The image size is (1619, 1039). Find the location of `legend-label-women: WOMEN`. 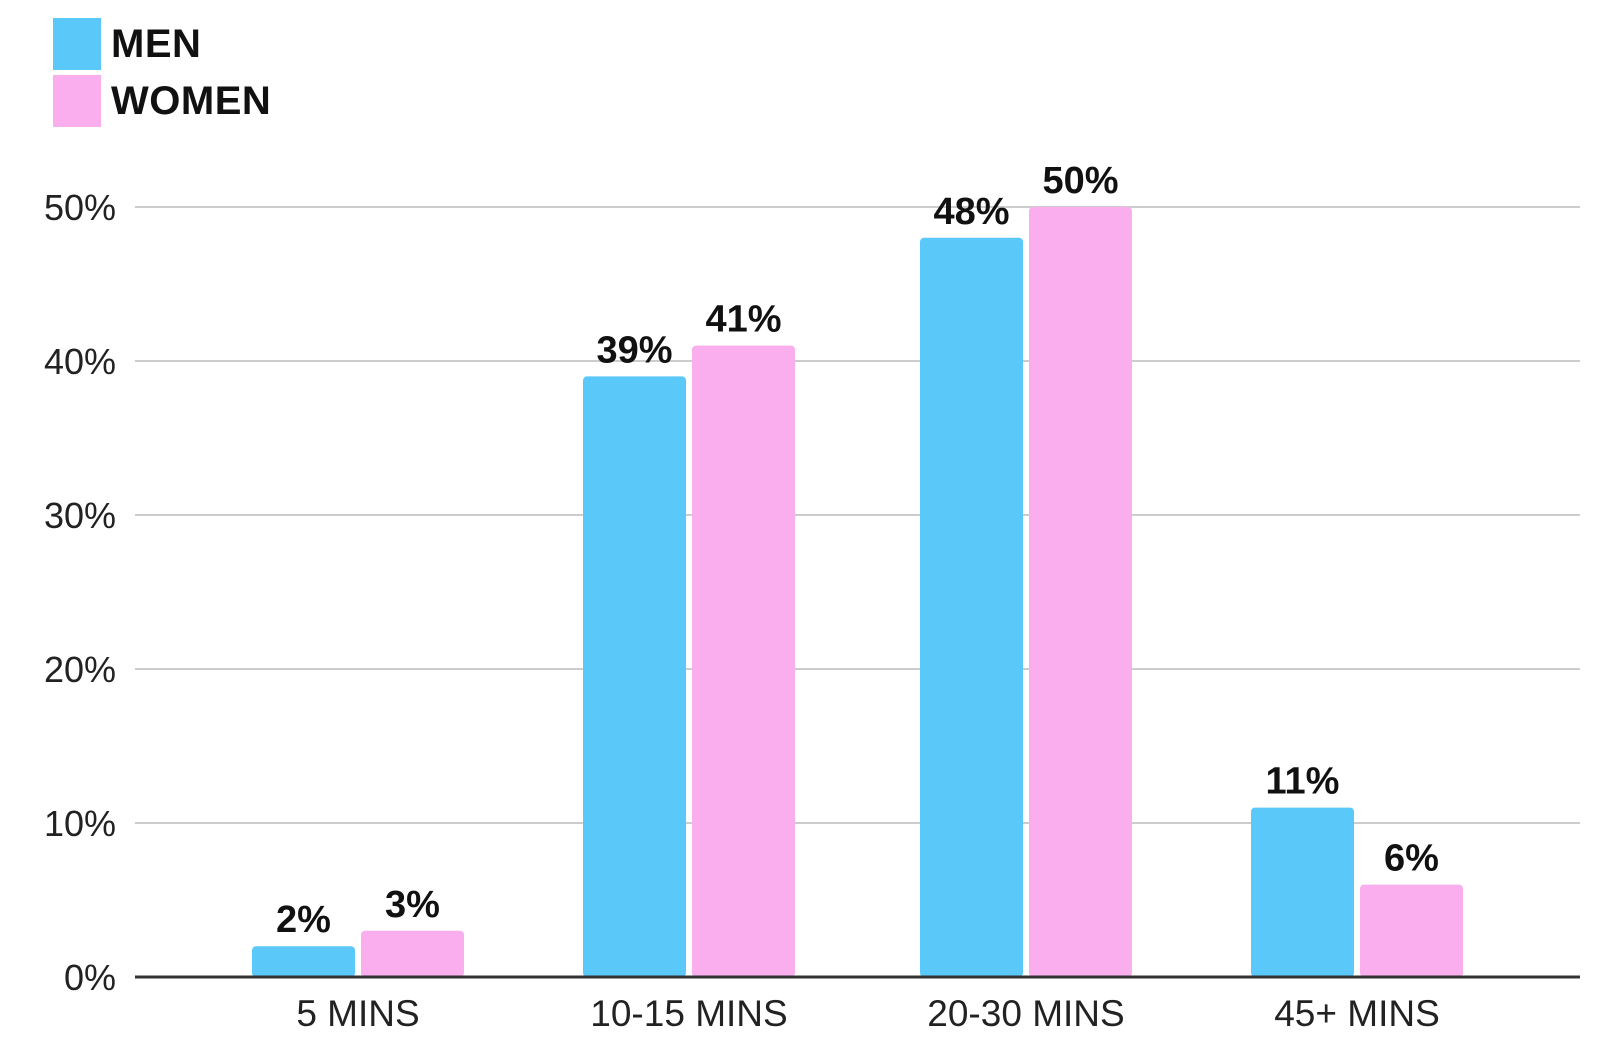

legend-label-women: WOMEN is located at coordinates (191, 100).